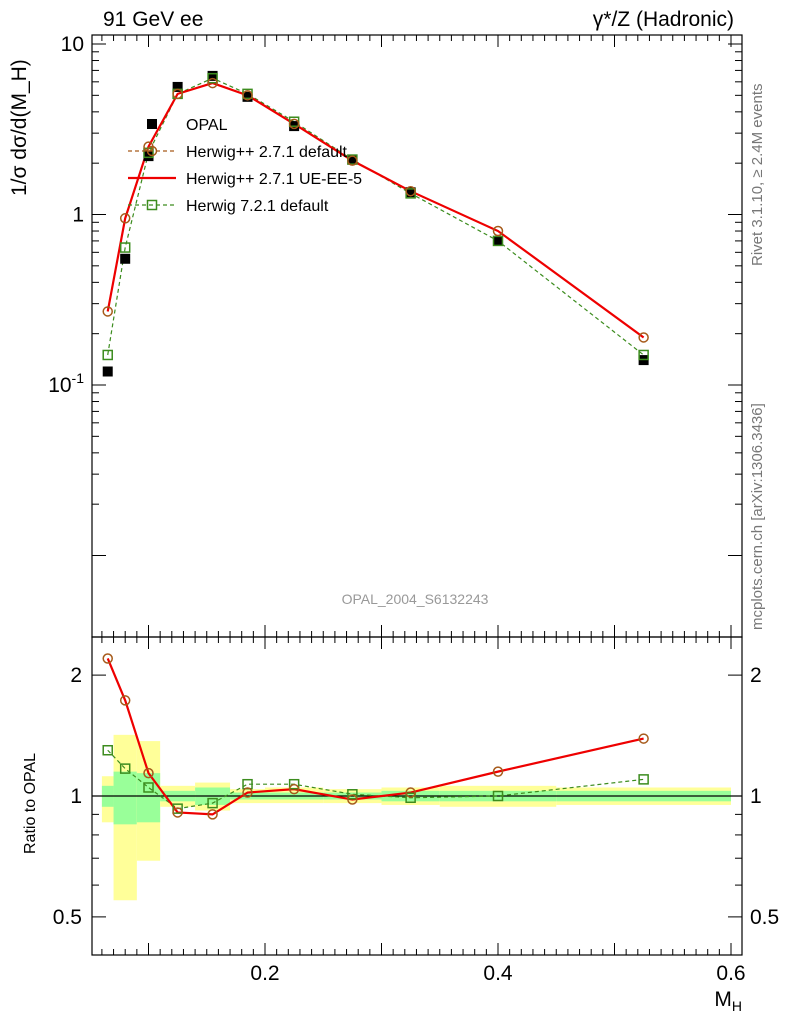 The image size is (786, 1024). What do you see at coordinates (257, 206) in the screenshot?
I see `legend-label: Herwig 7.2.1 default` at bounding box center [257, 206].